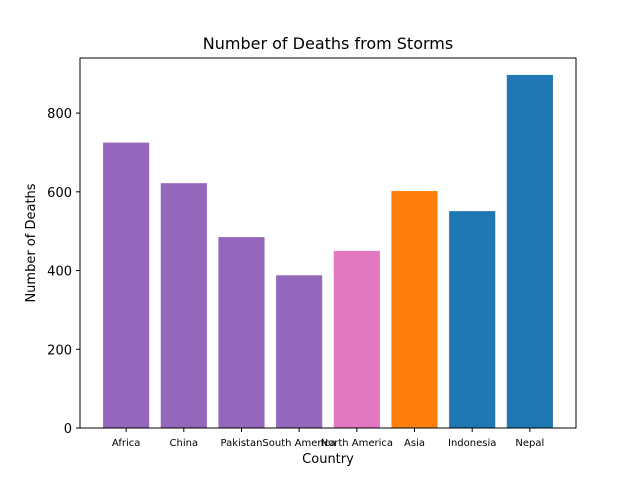 The width and height of the screenshot is (640, 480). I want to click on bar-north-america, so click(356, 339).